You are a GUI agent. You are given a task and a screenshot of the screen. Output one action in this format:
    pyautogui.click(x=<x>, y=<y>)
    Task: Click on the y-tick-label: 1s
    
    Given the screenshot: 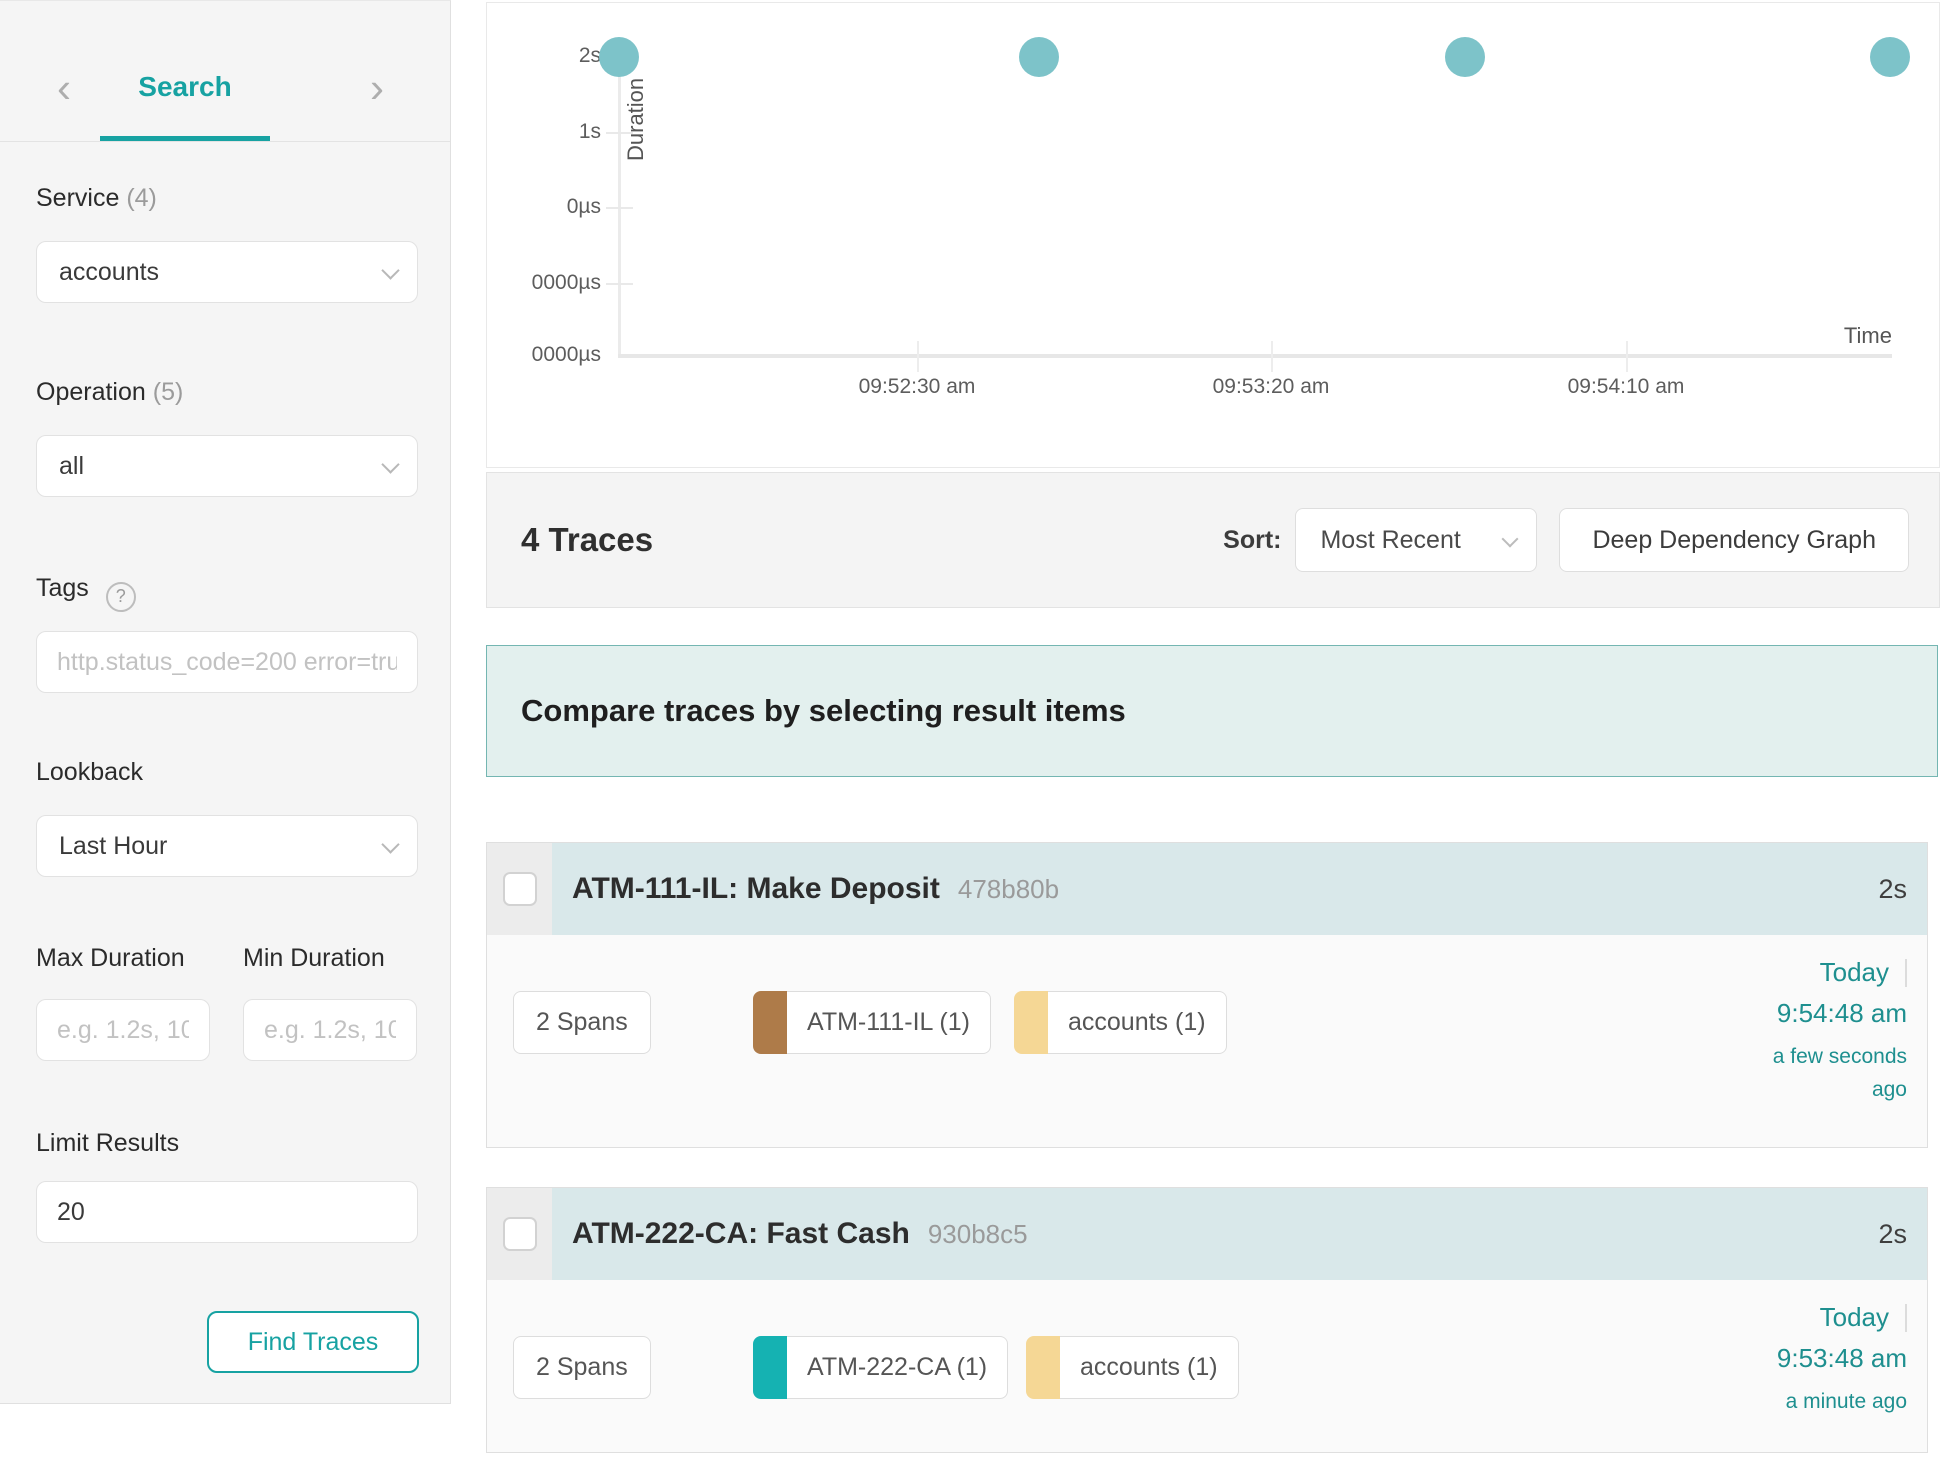 What is the action you would take?
    pyautogui.click(x=589, y=131)
    